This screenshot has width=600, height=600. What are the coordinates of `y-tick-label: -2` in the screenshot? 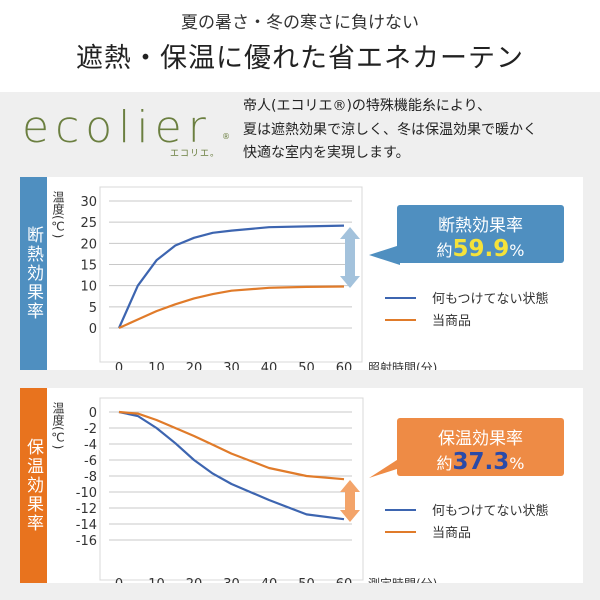 It's located at (90, 429).